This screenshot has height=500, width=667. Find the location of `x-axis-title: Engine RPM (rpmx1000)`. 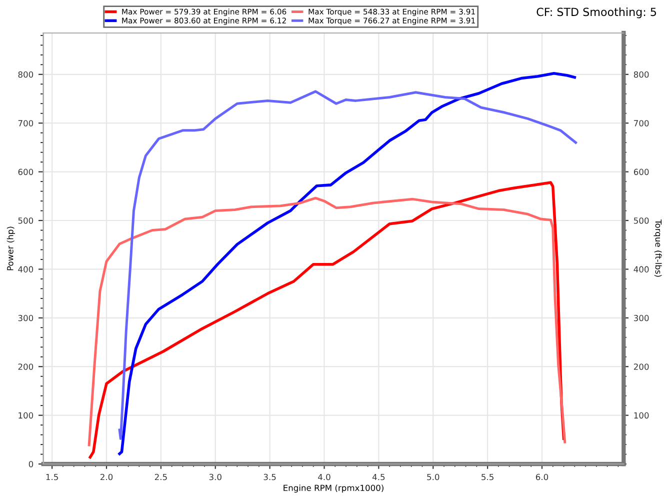

x-axis-title: Engine RPM (rpmx1000) is located at coordinates (334, 488).